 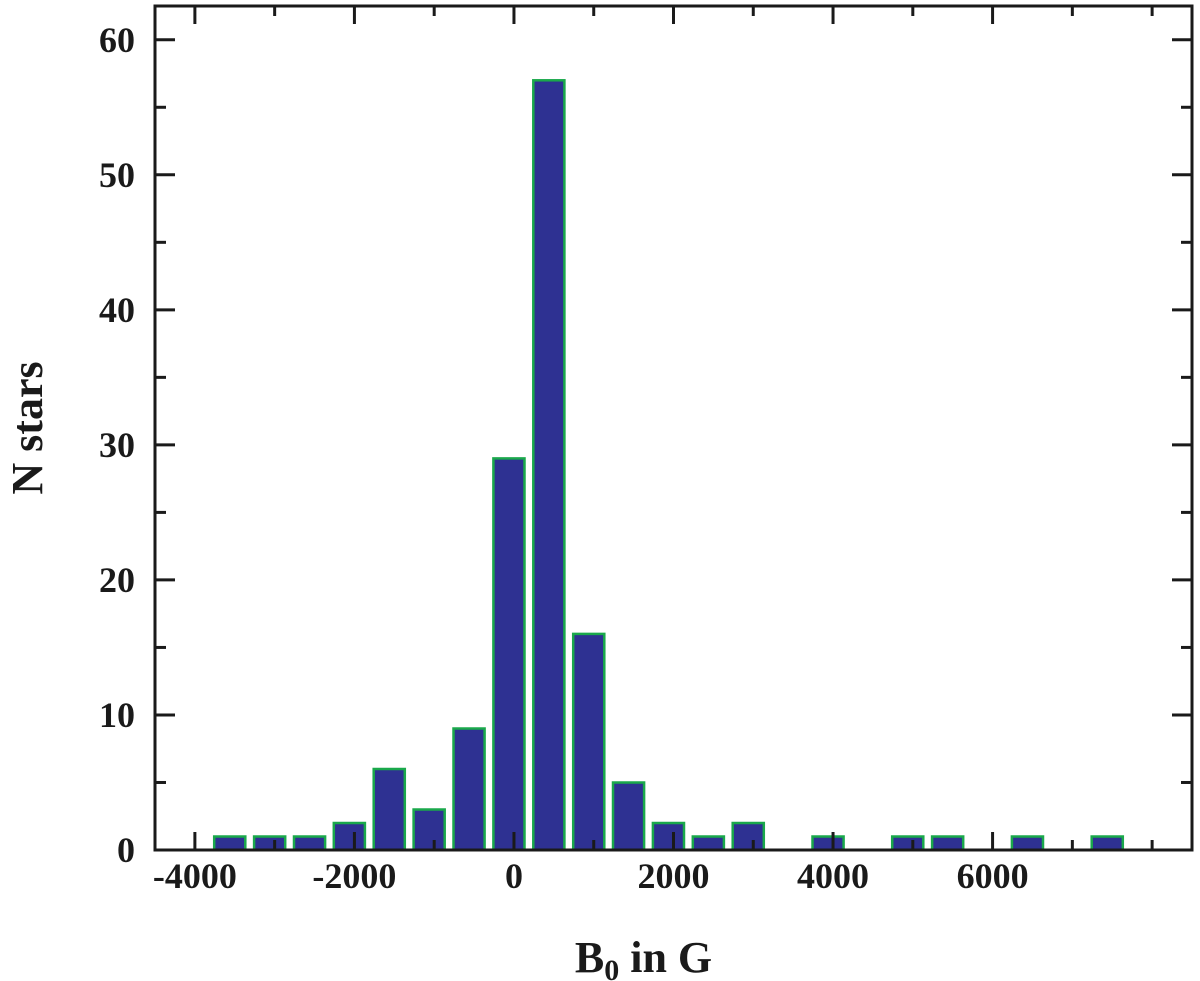 What do you see at coordinates (117, 580) in the screenshot?
I see `y-tick-label: 20` at bounding box center [117, 580].